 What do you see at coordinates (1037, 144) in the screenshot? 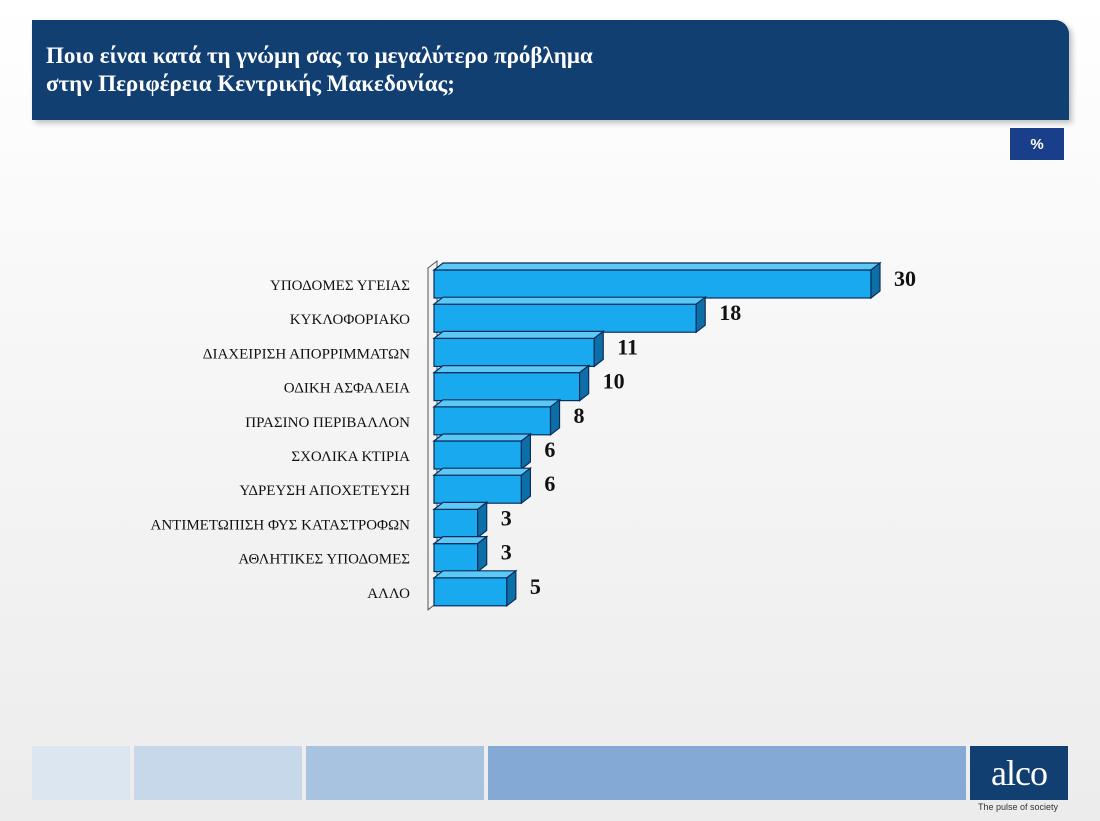
I see `percent-badge: %` at bounding box center [1037, 144].